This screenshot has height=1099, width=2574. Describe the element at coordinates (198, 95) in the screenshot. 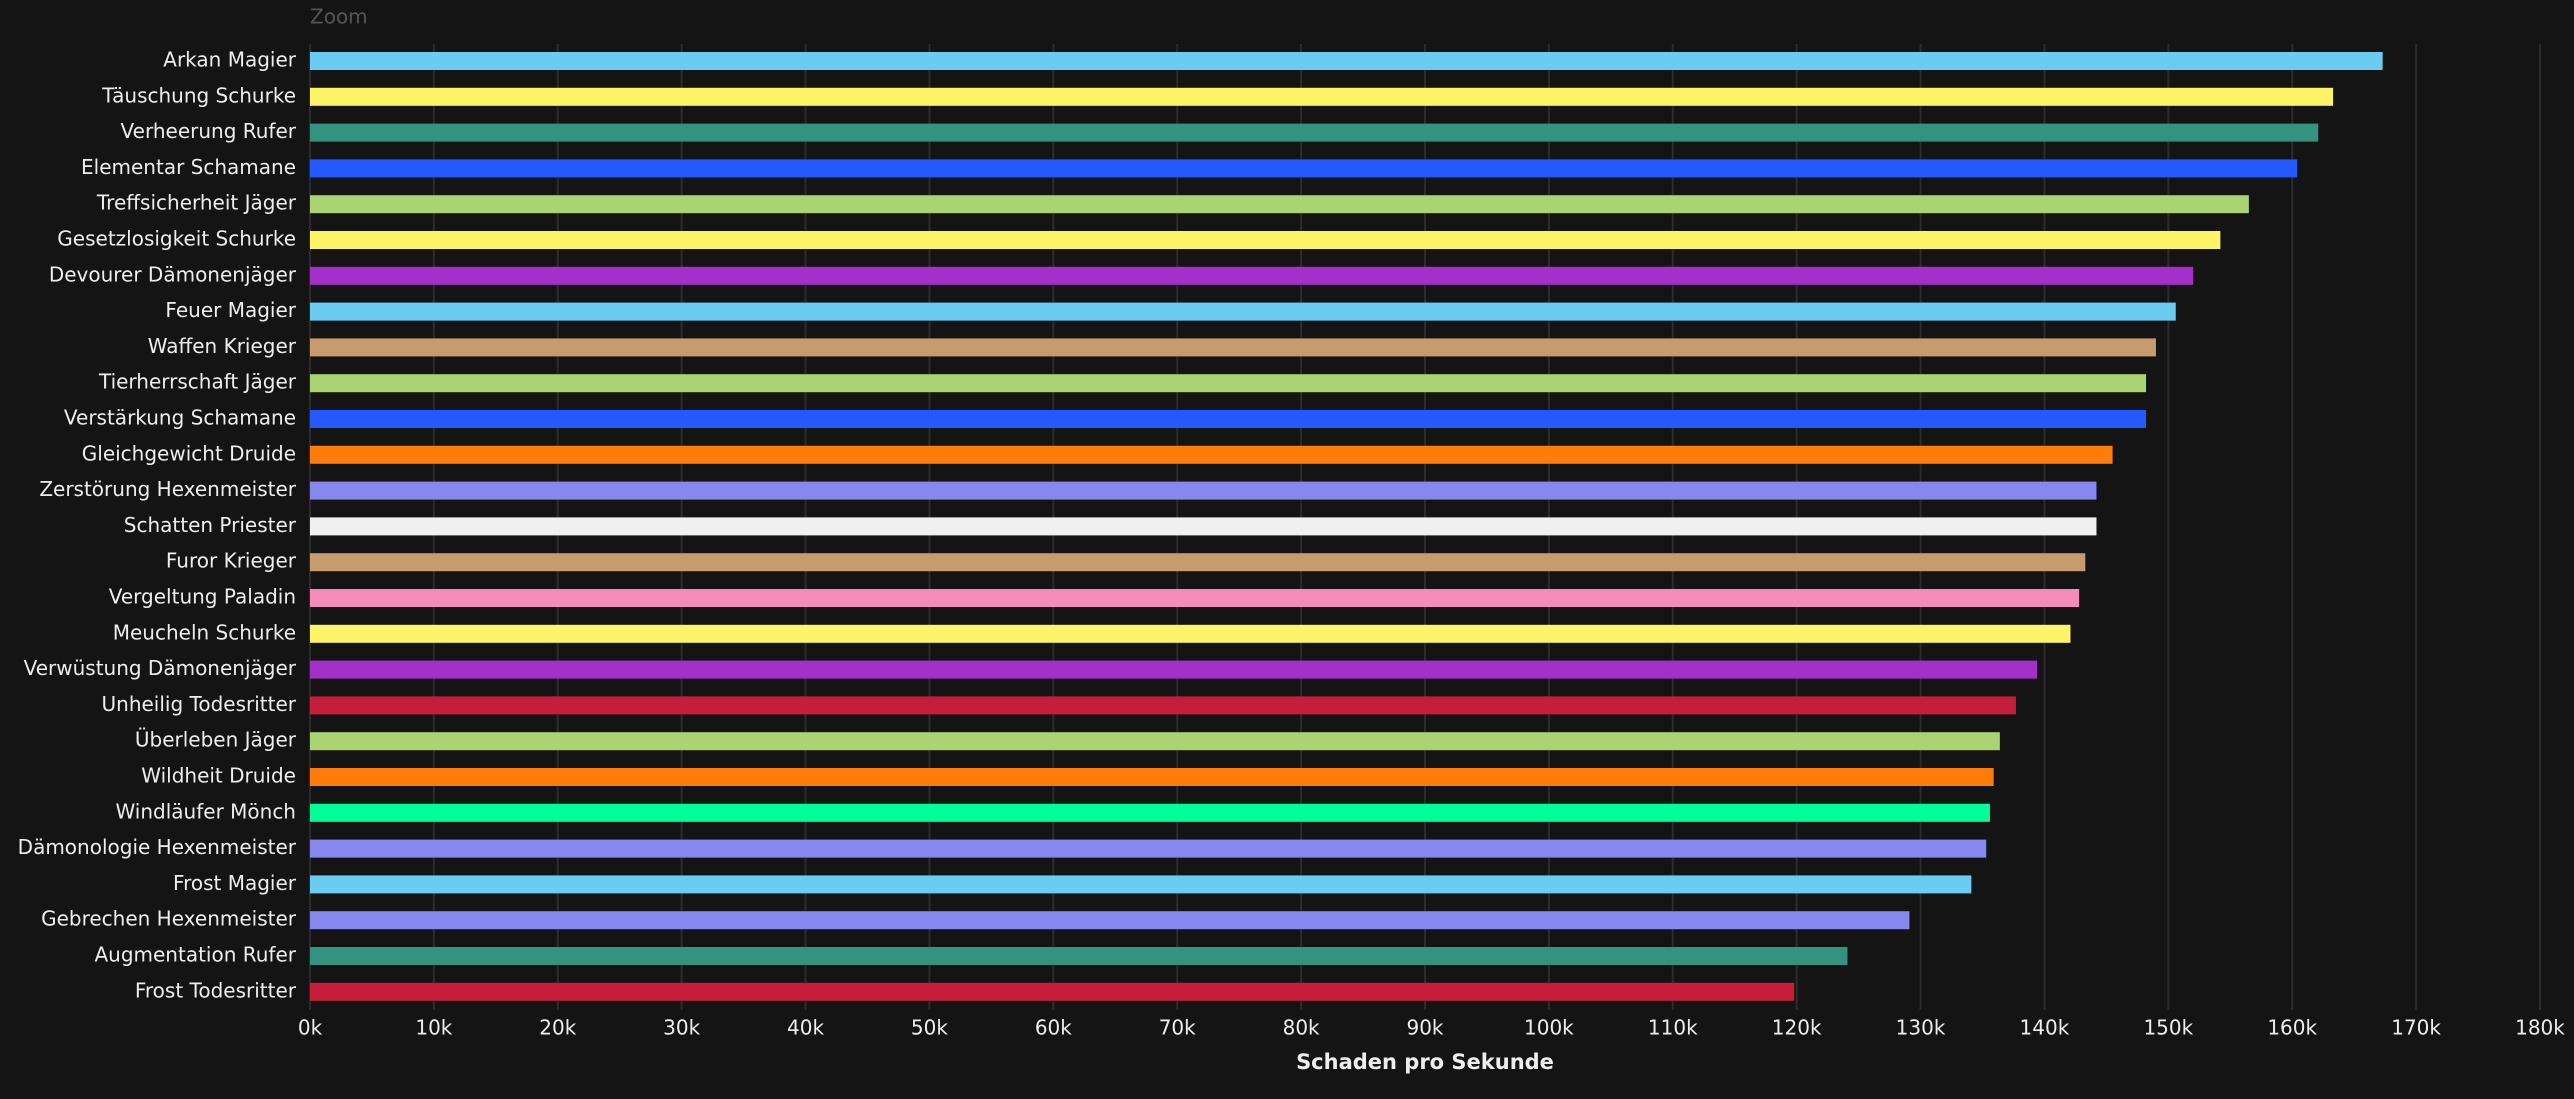

I see `y-tick-label: Täuschung Schurke` at that location.